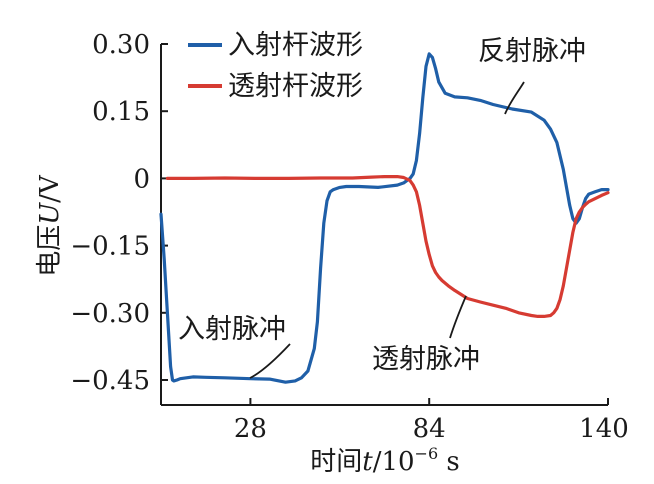  What do you see at coordinates (110, 314) in the screenshot?
I see `y-tick-label: −0.30` at bounding box center [110, 314].